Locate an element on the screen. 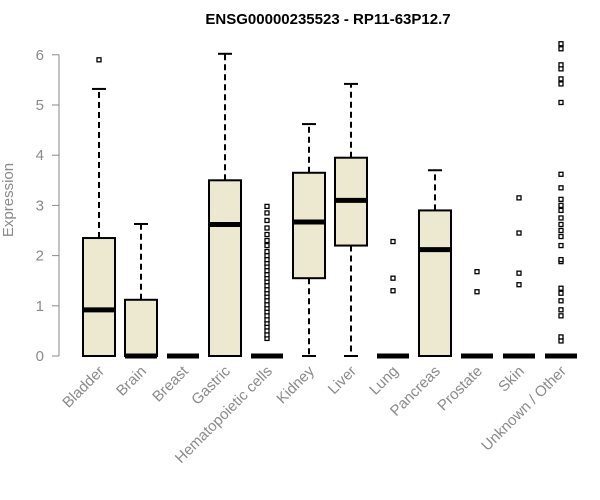 Image resolution: width=600 pixels, height=500 pixels. x-tick-label: Liver is located at coordinates (342, 380).